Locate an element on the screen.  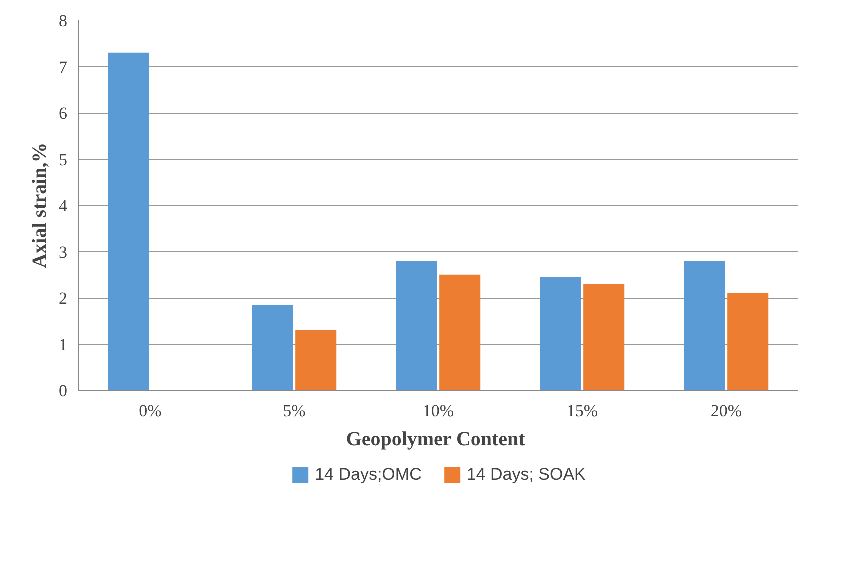
legend-label: 14 Days; SOAK is located at coordinates (526, 475).